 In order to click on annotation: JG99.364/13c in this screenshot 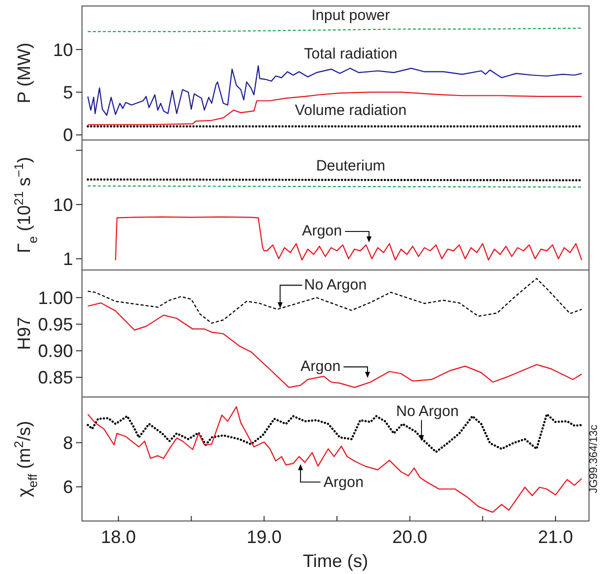, I will do `click(594, 459)`.